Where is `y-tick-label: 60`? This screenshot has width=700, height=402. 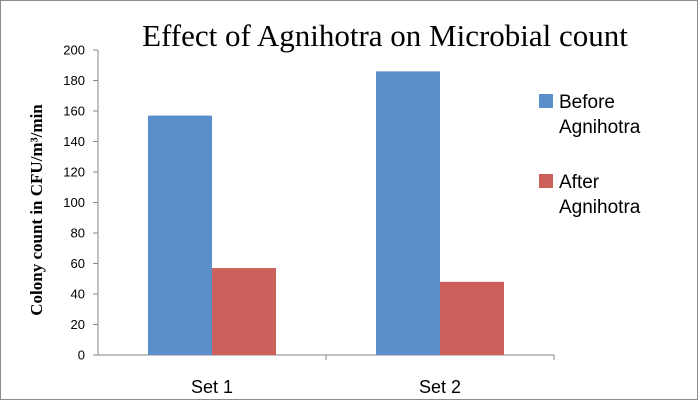 y-tick-label: 60 is located at coordinates (78, 263).